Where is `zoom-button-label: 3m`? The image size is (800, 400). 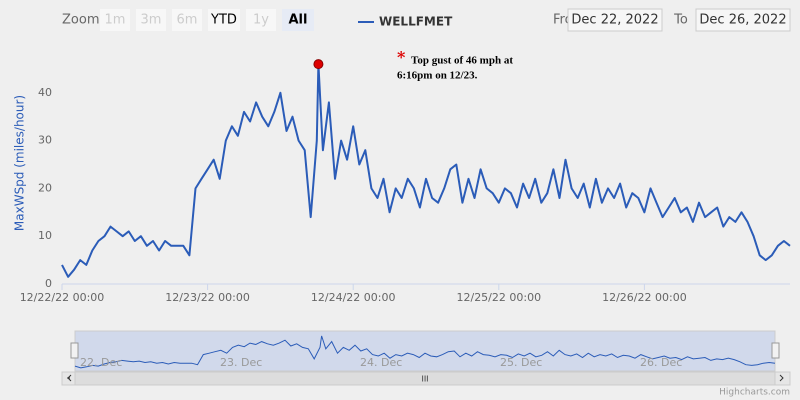 zoom-button-label: 3m is located at coordinates (151, 20).